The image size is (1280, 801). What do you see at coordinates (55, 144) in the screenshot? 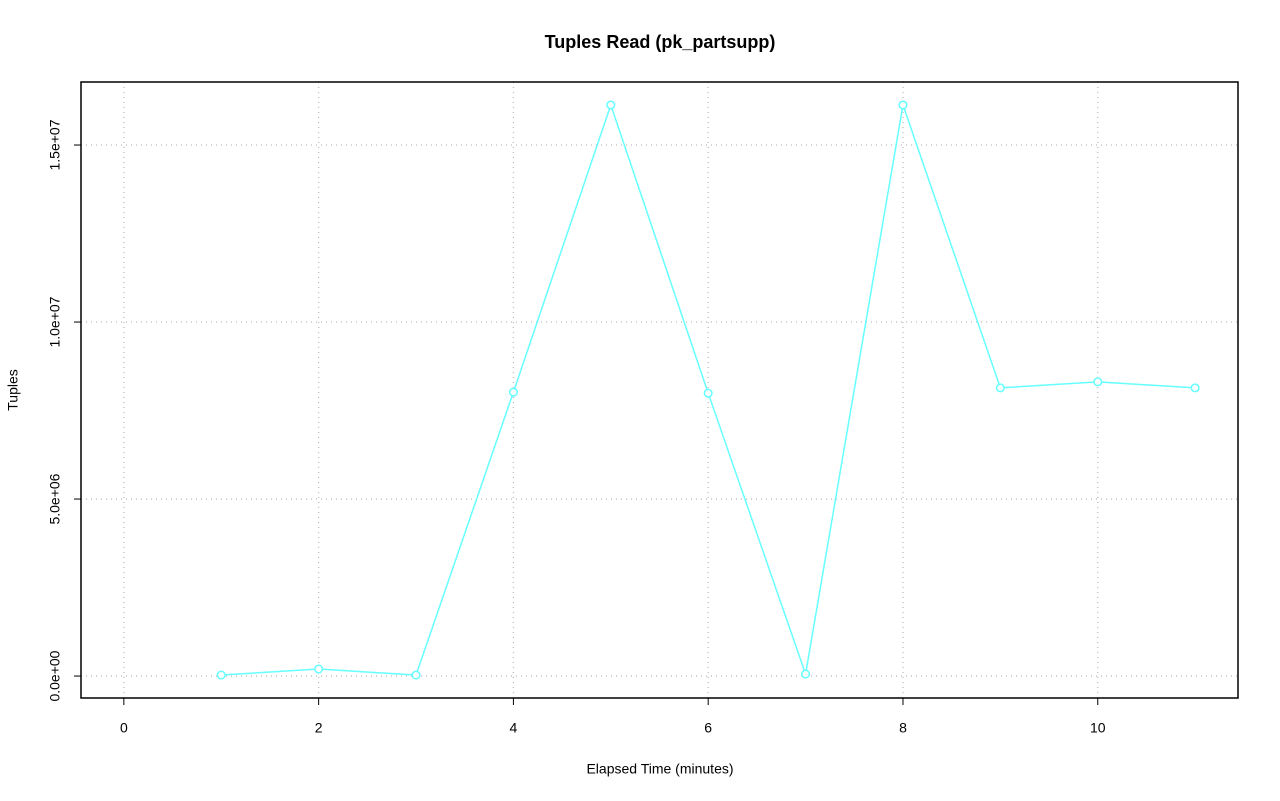
I see `y-tick-label: 1.5e+07` at bounding box center [55, 144].